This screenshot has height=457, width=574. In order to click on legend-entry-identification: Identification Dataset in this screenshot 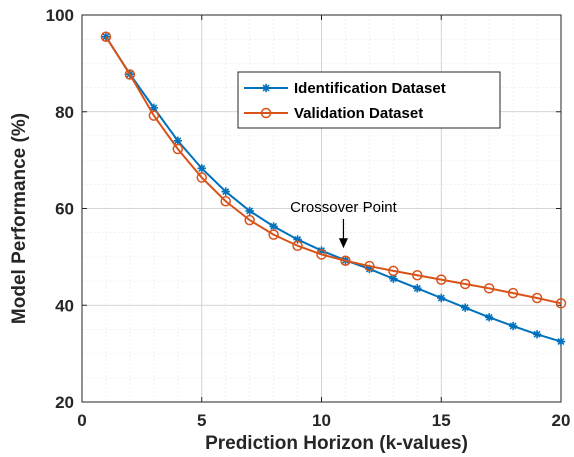, I will do `click(345, 88)`.